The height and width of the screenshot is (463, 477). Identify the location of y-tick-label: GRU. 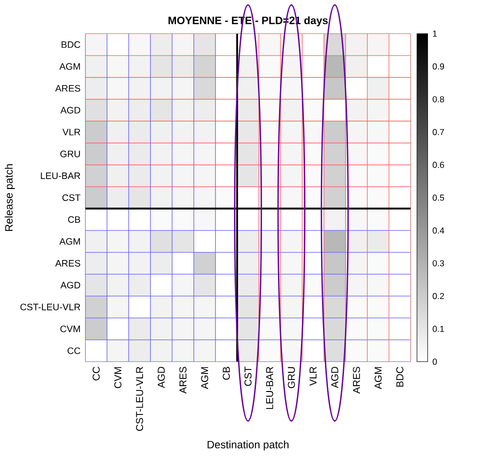
(70, 154).